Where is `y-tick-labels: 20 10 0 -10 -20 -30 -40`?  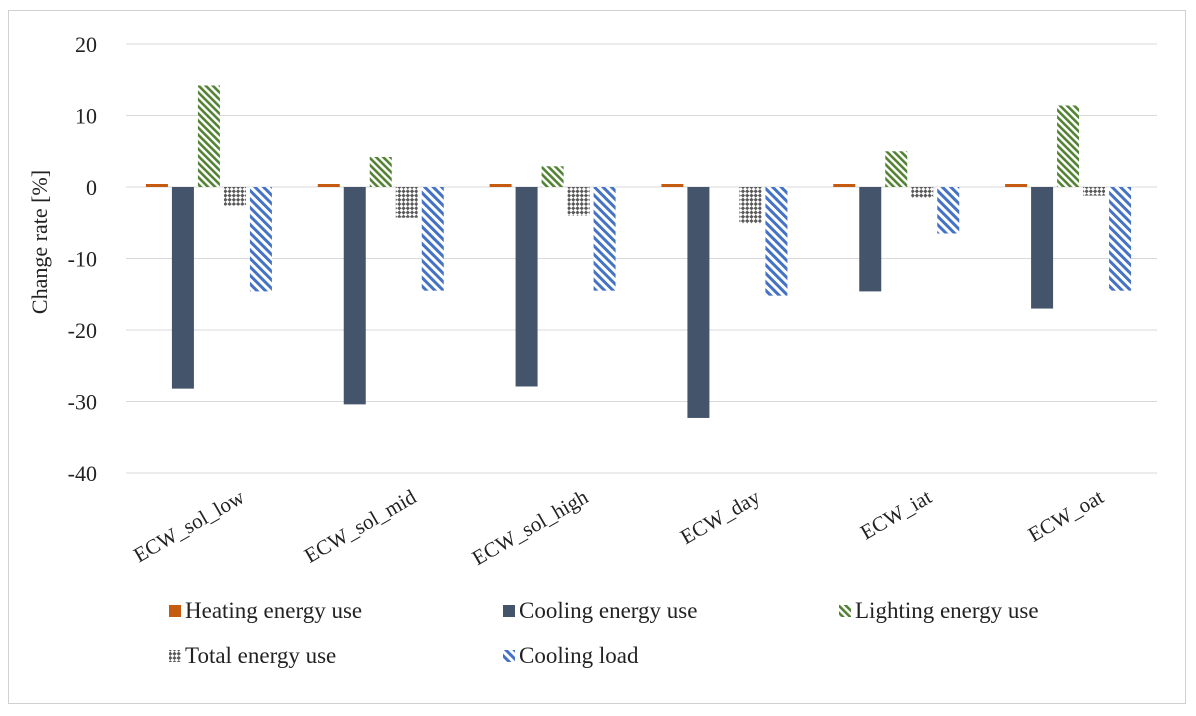 y-tick-labels: 20 10 0 -10 -20 -30 -40 is located at coordinates (82, 259).